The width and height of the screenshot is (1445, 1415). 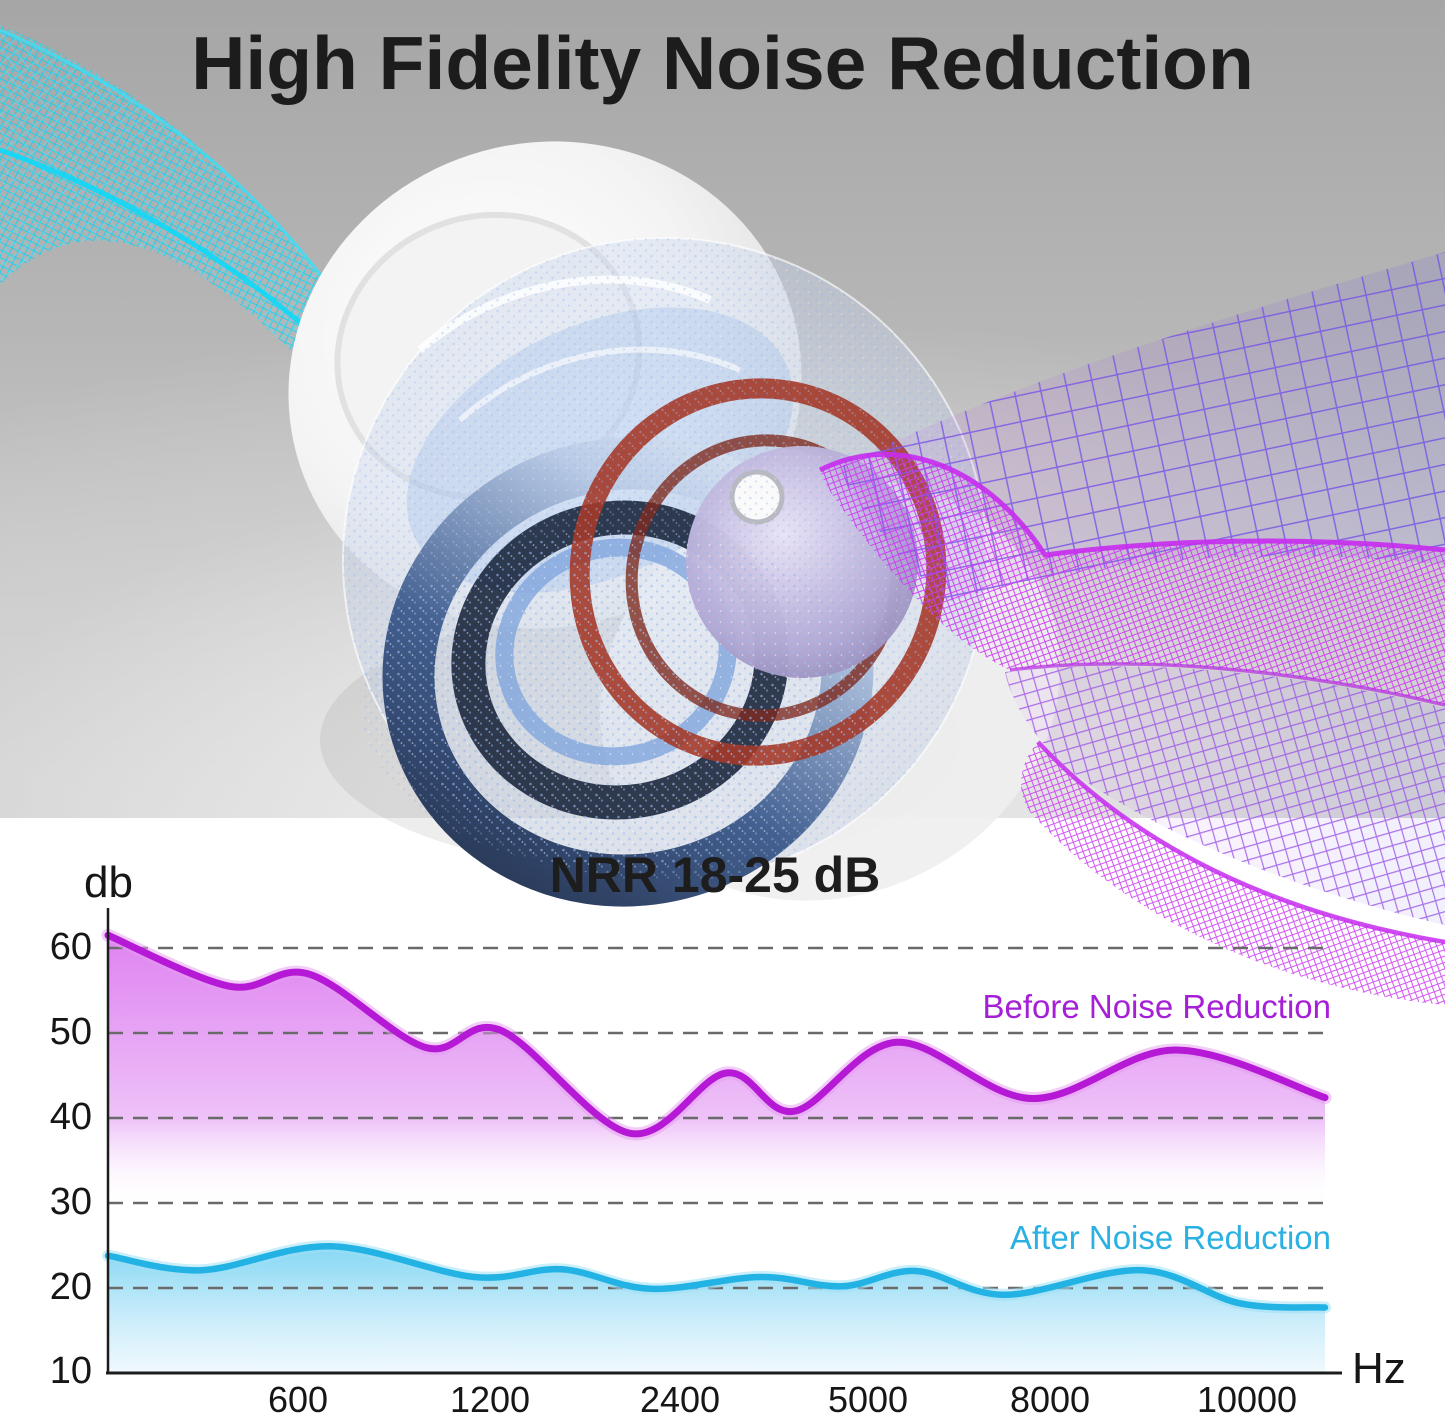 I want to click on x-tick-1200: 1200, so click(x=490, y=1397).